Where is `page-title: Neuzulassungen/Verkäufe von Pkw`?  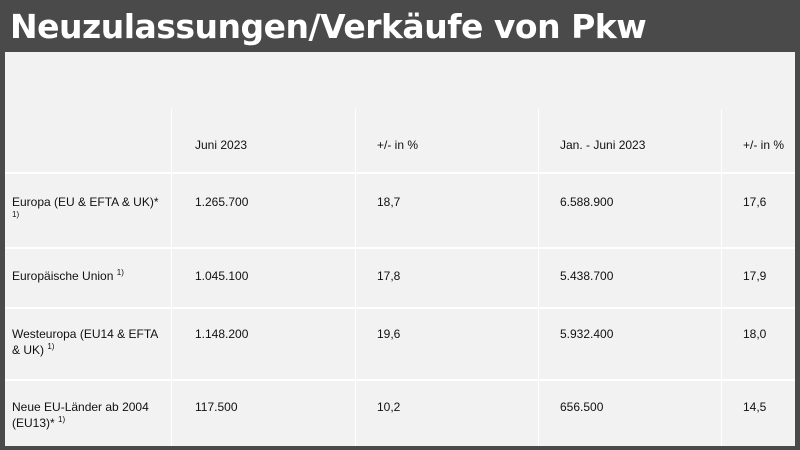
page-title: Neuzulassungen/Verkäufe von Pkw is located at coordinates (328, 26).